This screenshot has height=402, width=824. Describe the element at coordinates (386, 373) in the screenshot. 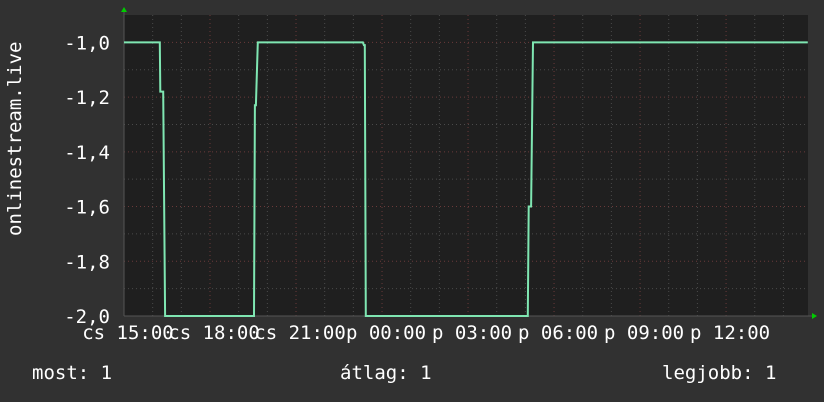

I see `legend-average: átlag: 1` at that location.